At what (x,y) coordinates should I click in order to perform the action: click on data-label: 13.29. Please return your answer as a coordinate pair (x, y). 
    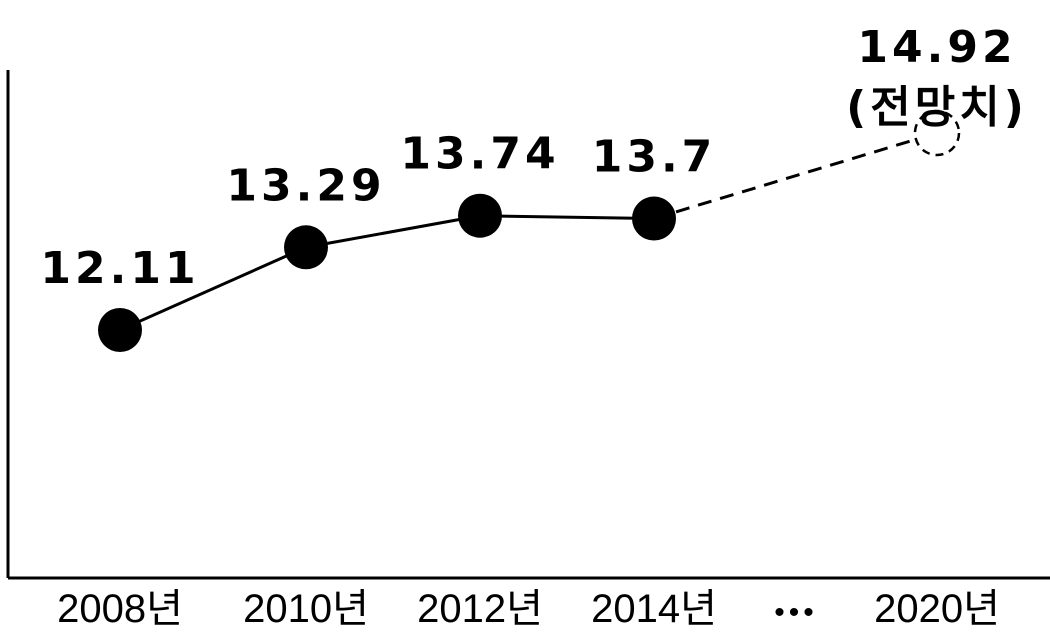
    Looking at the image, I should click on (305, 185).